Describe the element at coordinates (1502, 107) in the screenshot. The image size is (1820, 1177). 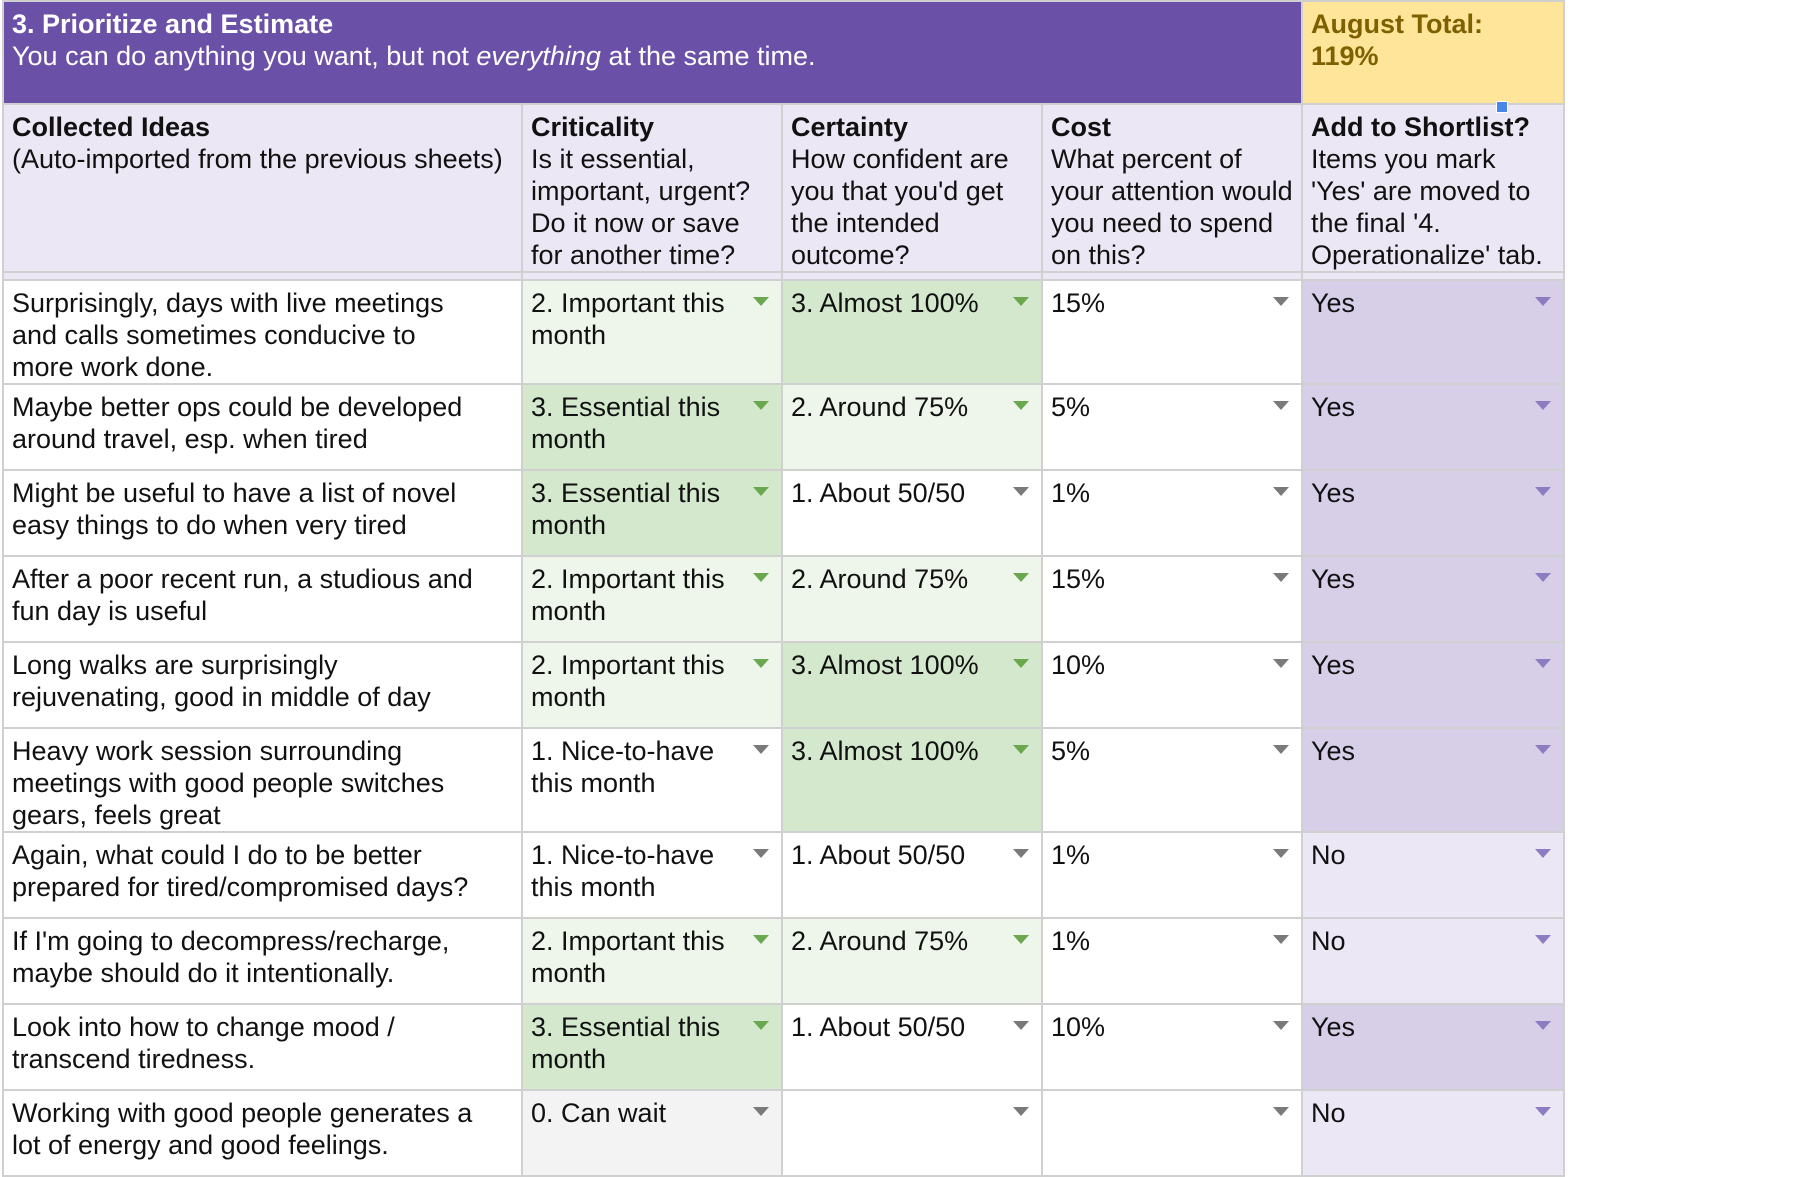
I see `selection-fill-handle` at that location.